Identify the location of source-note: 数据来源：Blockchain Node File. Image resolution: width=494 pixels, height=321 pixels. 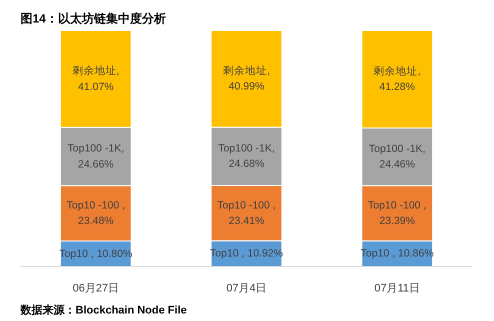
(103, 310).